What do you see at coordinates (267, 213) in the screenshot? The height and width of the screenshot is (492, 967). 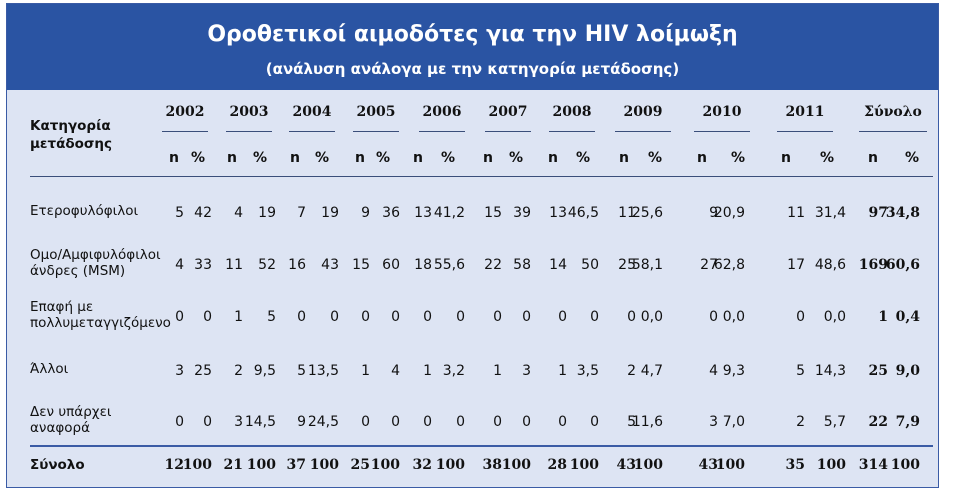 I see `cell-pct: 19` at bounding box center [267, 213].